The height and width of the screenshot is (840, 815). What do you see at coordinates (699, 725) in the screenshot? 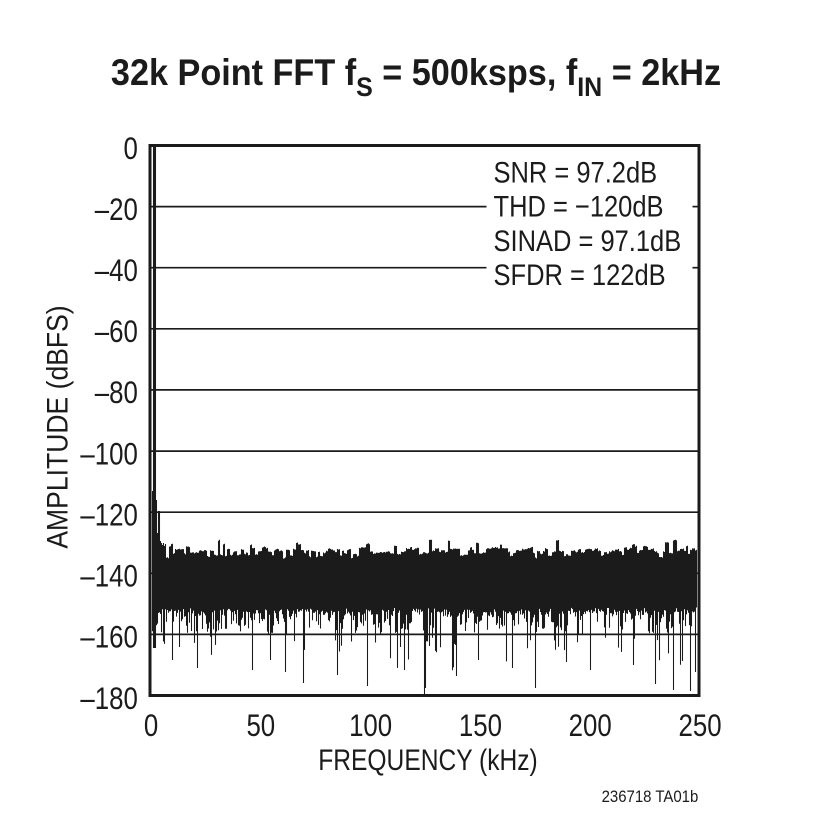
I see `svg-text: 250` at bounding box center [699, 725].